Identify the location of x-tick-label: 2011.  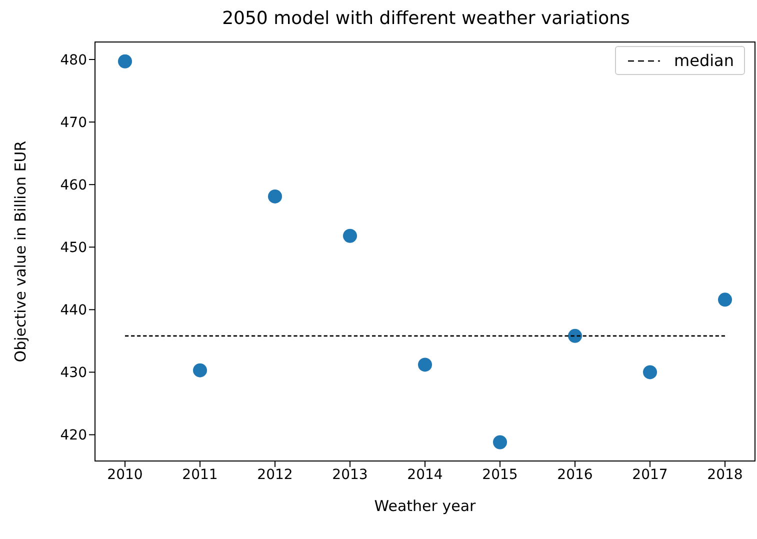
(200, 474).